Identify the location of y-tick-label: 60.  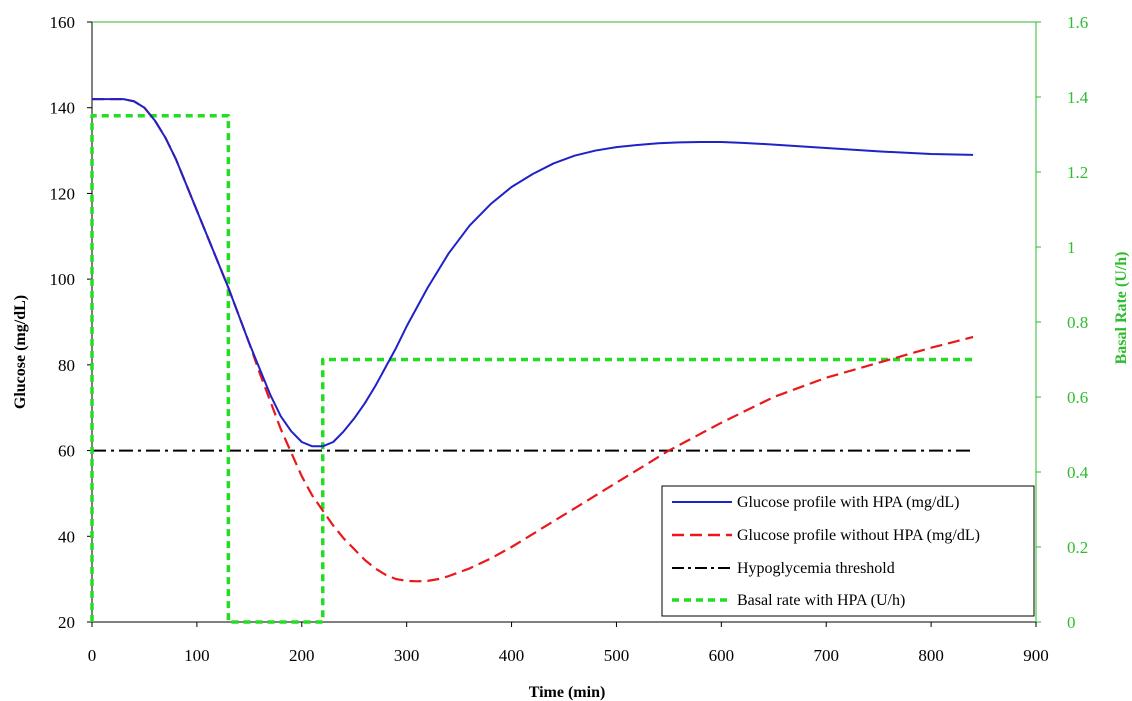
(66, 451).